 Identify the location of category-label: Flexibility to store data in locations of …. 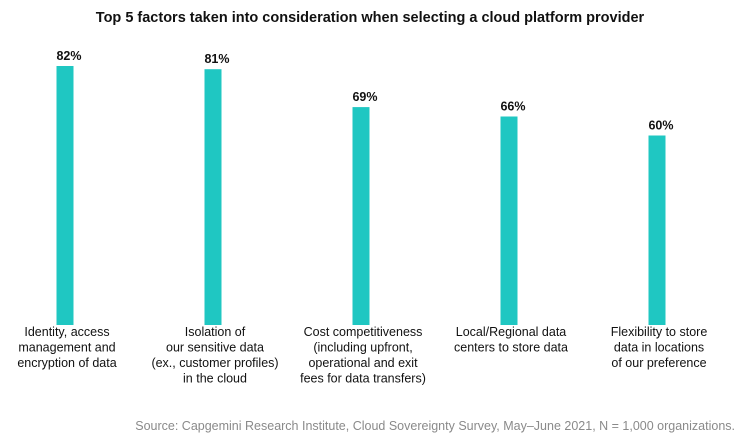
(659, 347).